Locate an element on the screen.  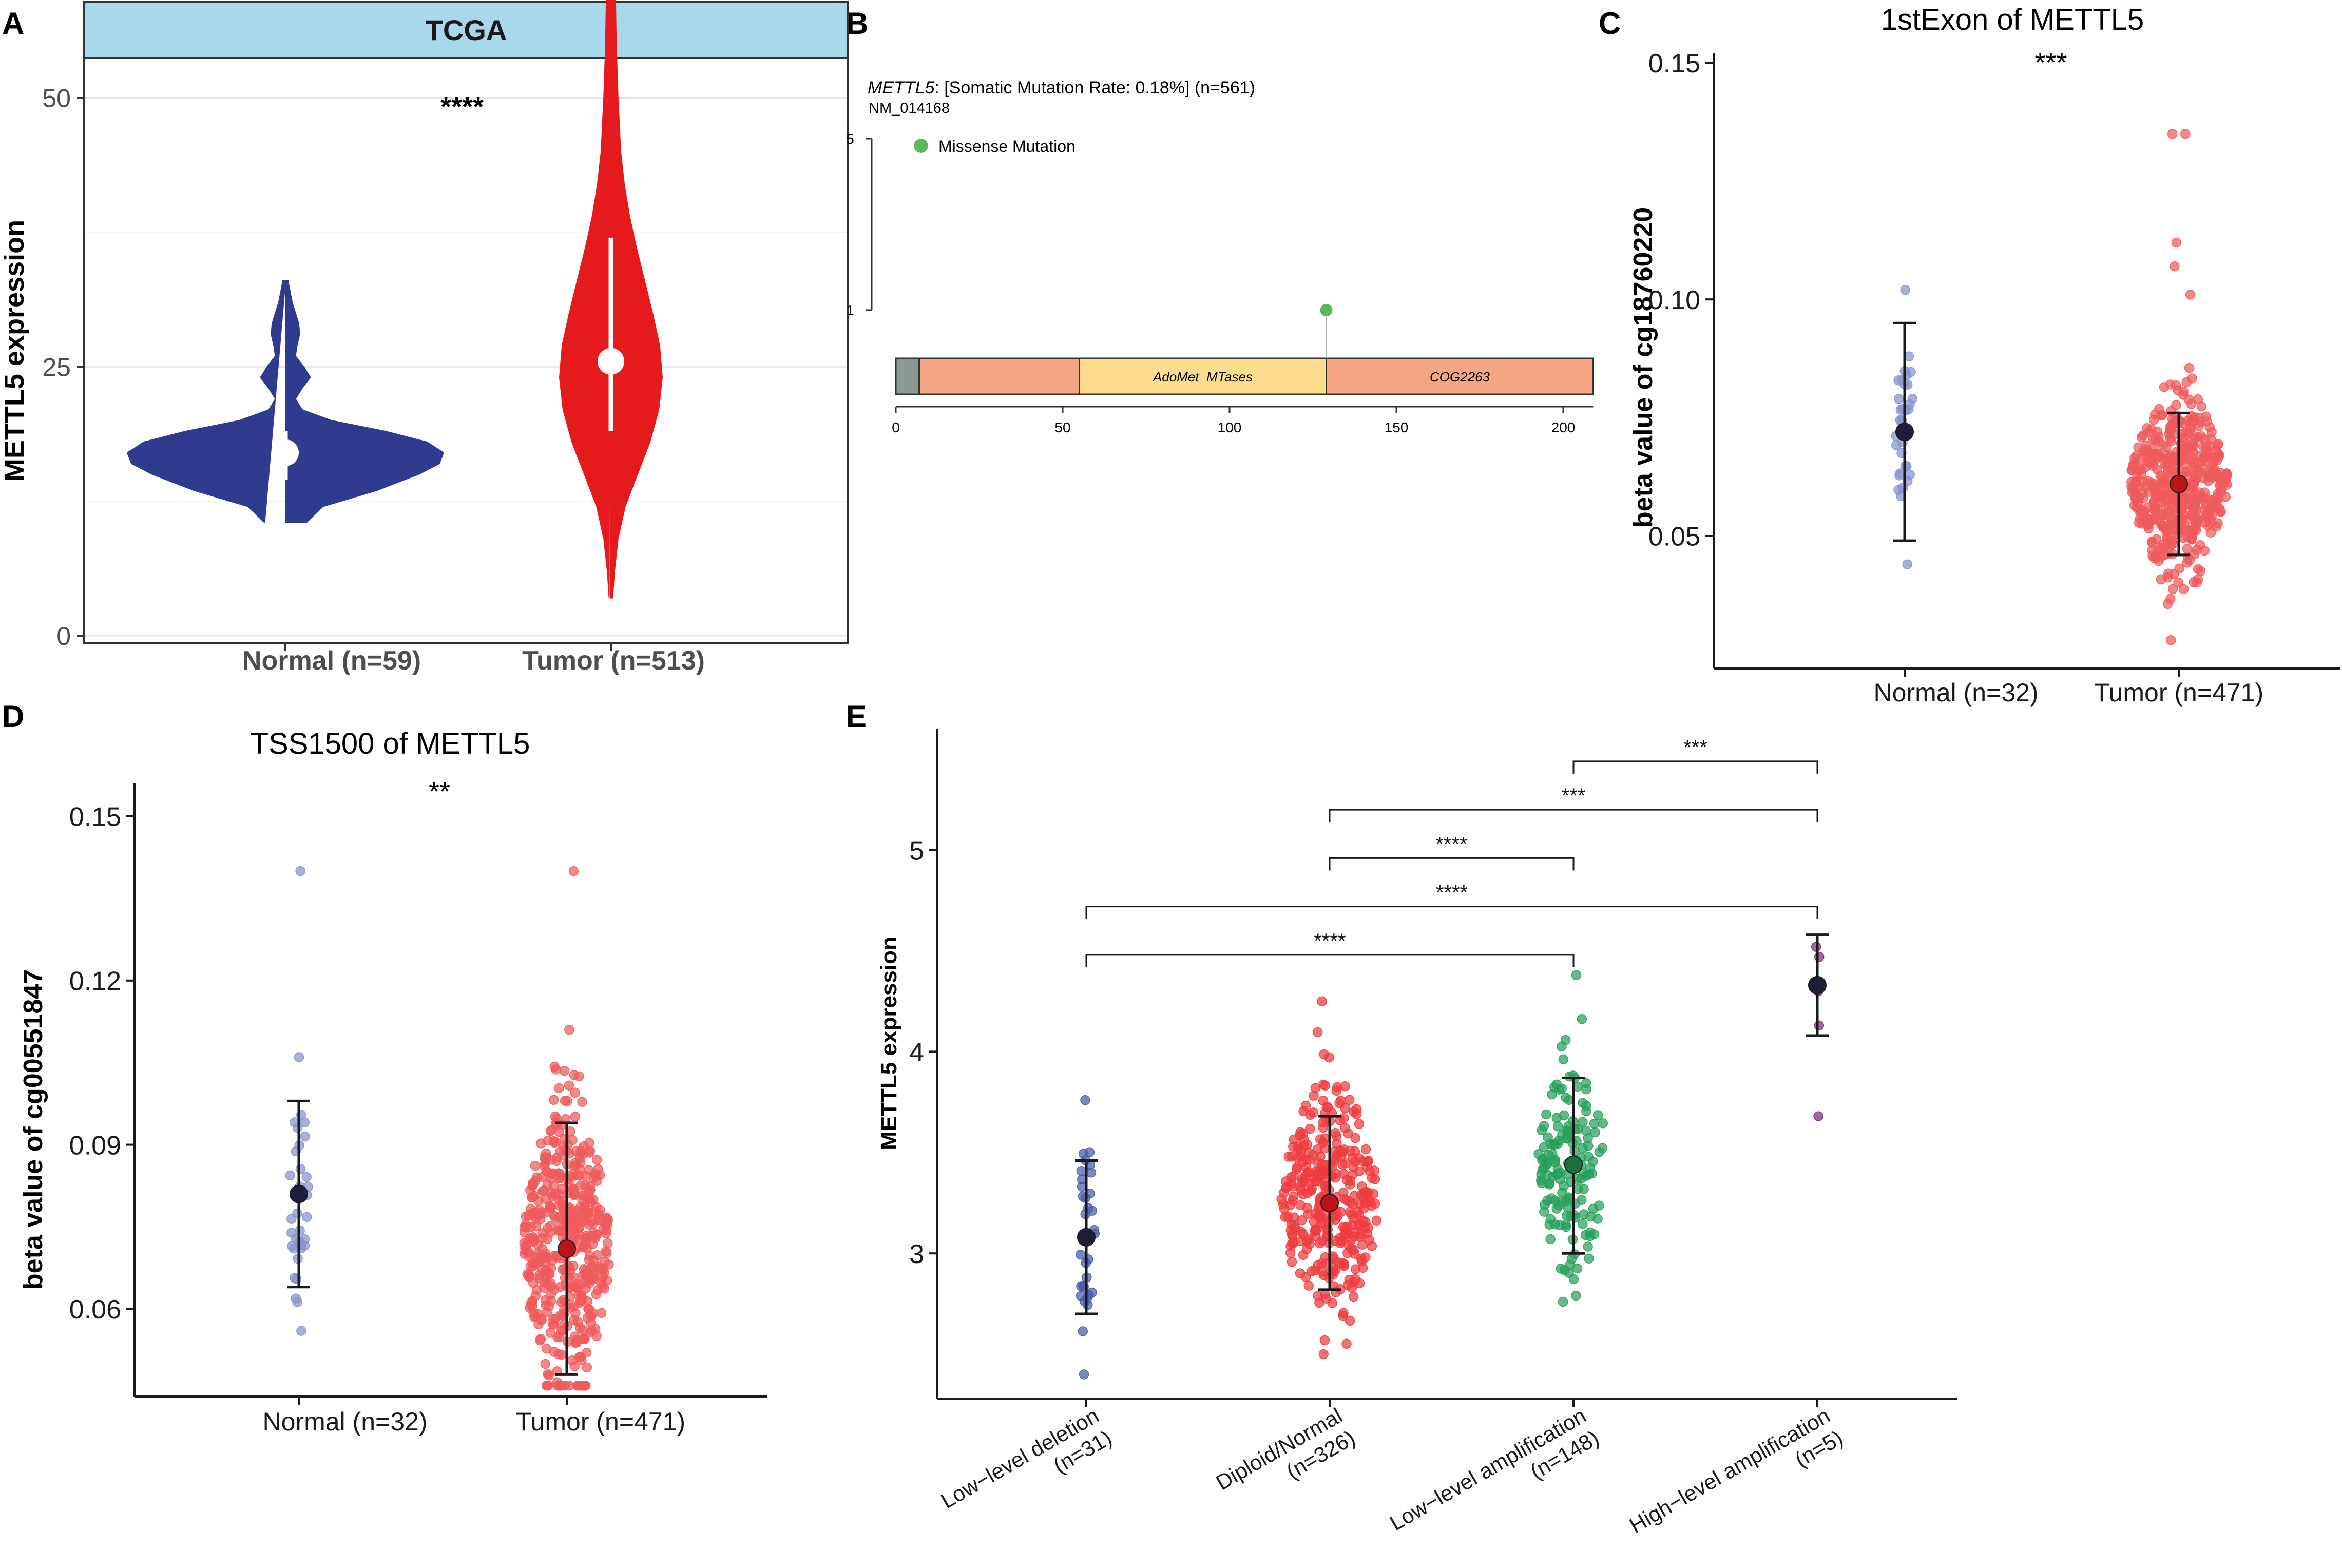
strip-title: TCGA is located at coordinates (466, 30).